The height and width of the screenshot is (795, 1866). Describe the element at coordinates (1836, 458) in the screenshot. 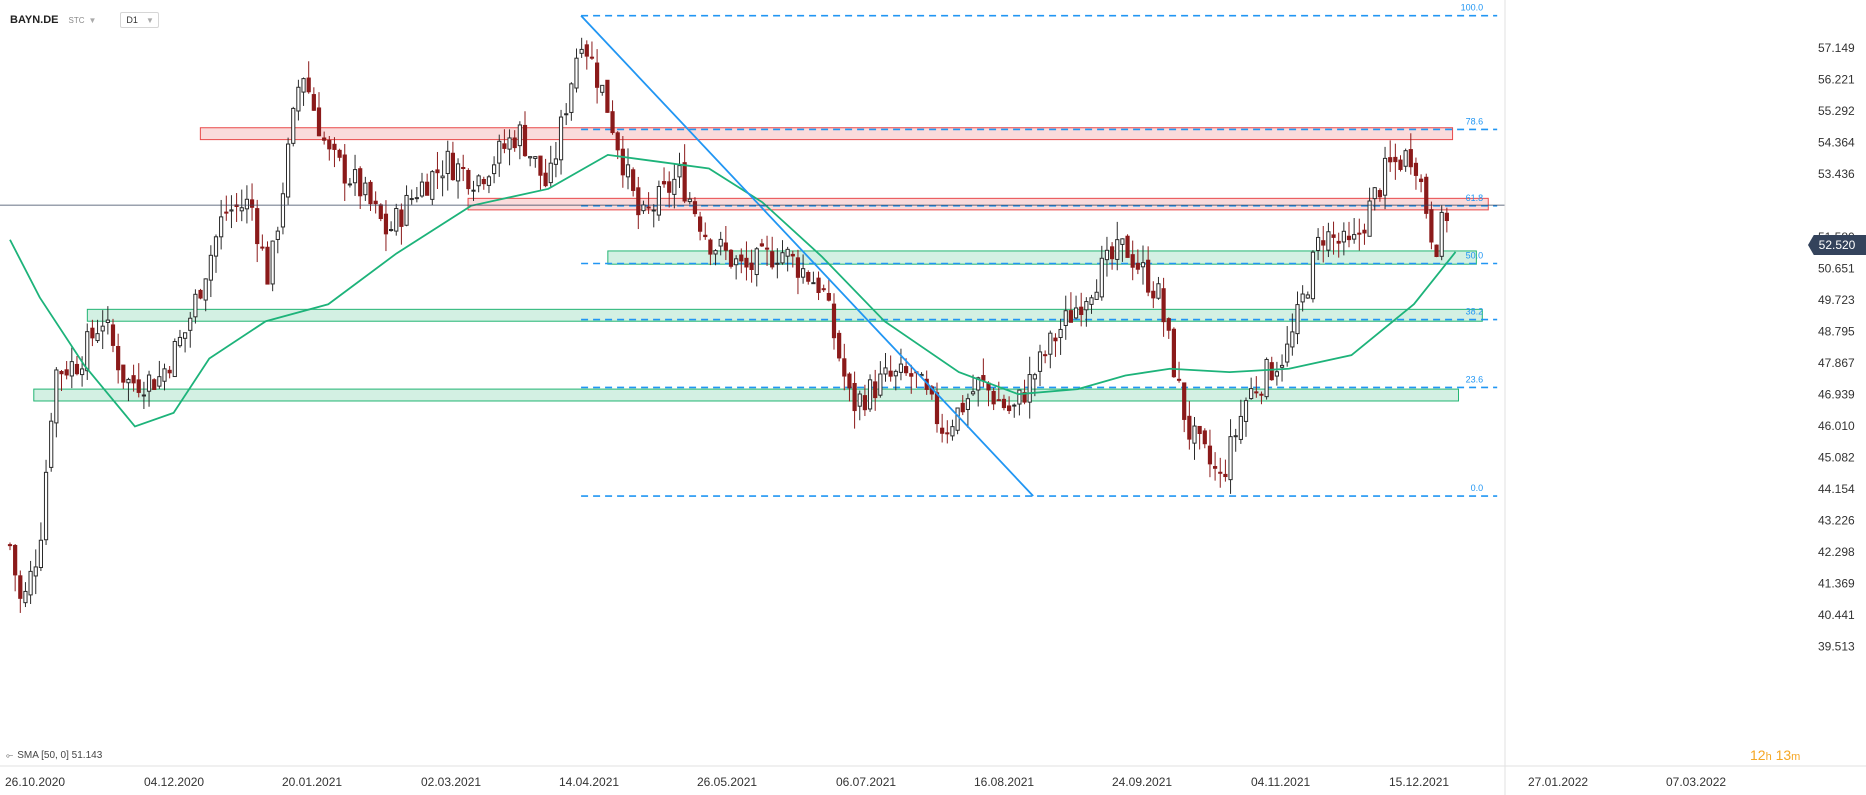

I see `y-tick-label: 45.082` at that location.